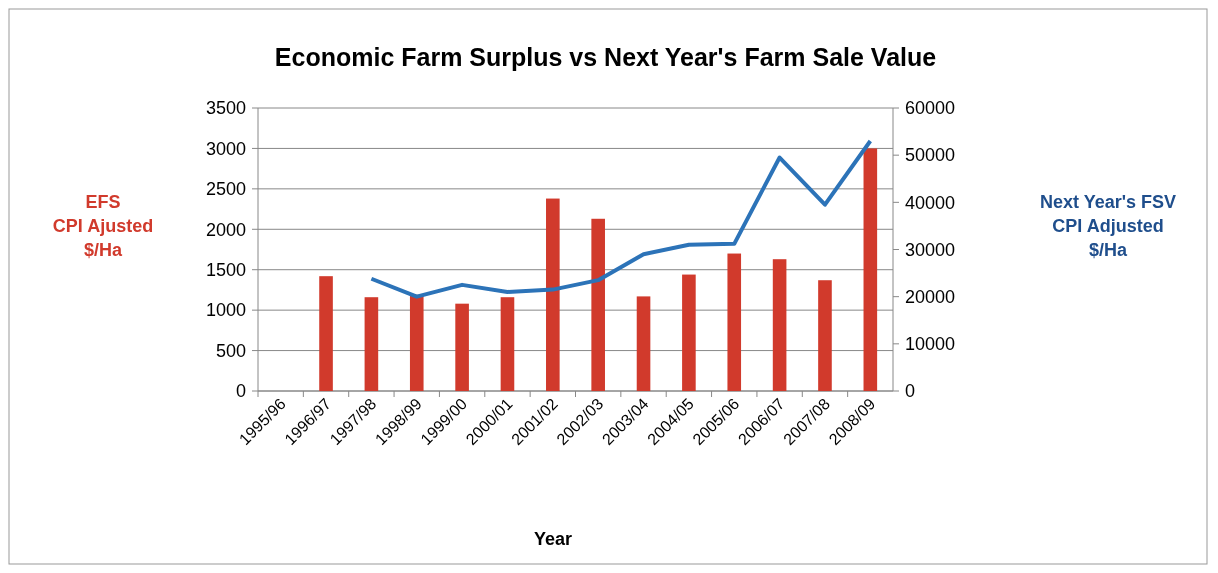 Image resolution: width=1218 pixels, height=573 pixels. Describe the element at coordinates (930, 202) in the screenshot. I see `y2-tick-label: 40000` at that location.